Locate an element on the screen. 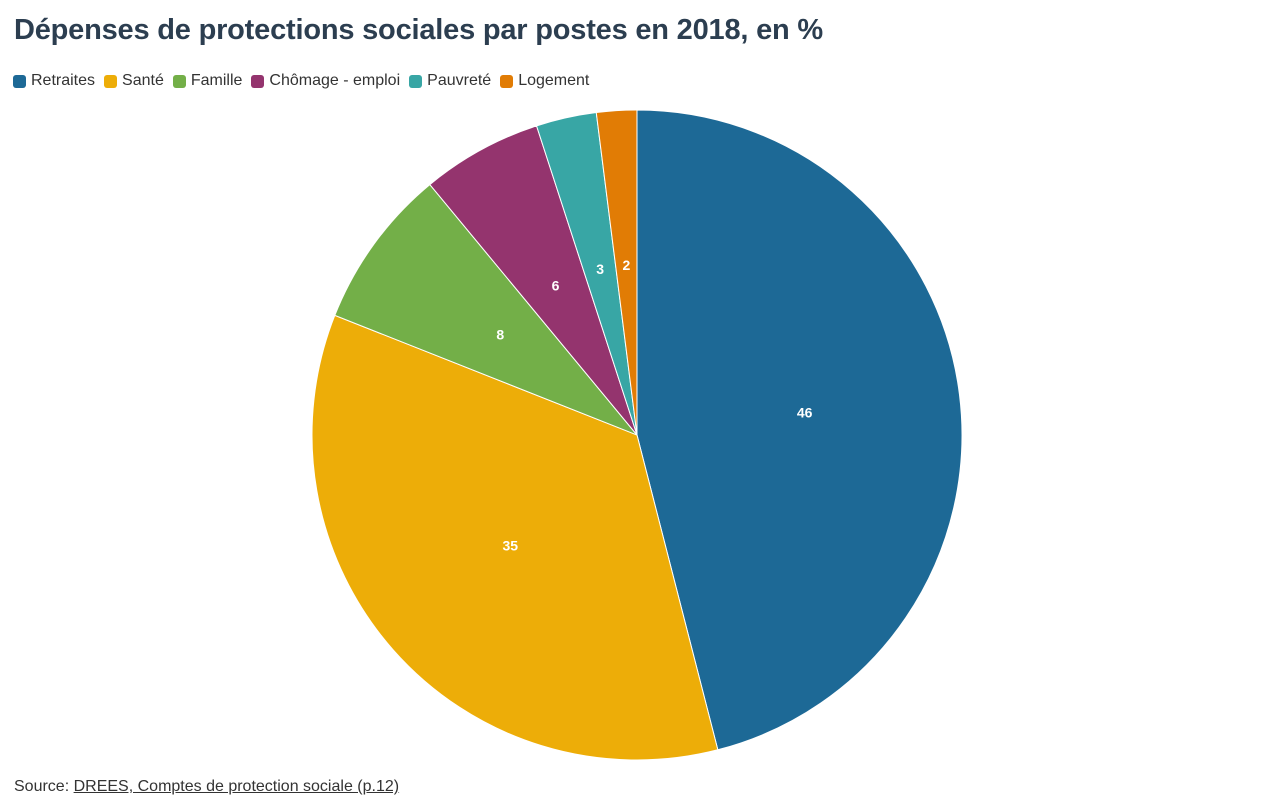  slice-data-label: 3 is located at coordinates (600, 269).